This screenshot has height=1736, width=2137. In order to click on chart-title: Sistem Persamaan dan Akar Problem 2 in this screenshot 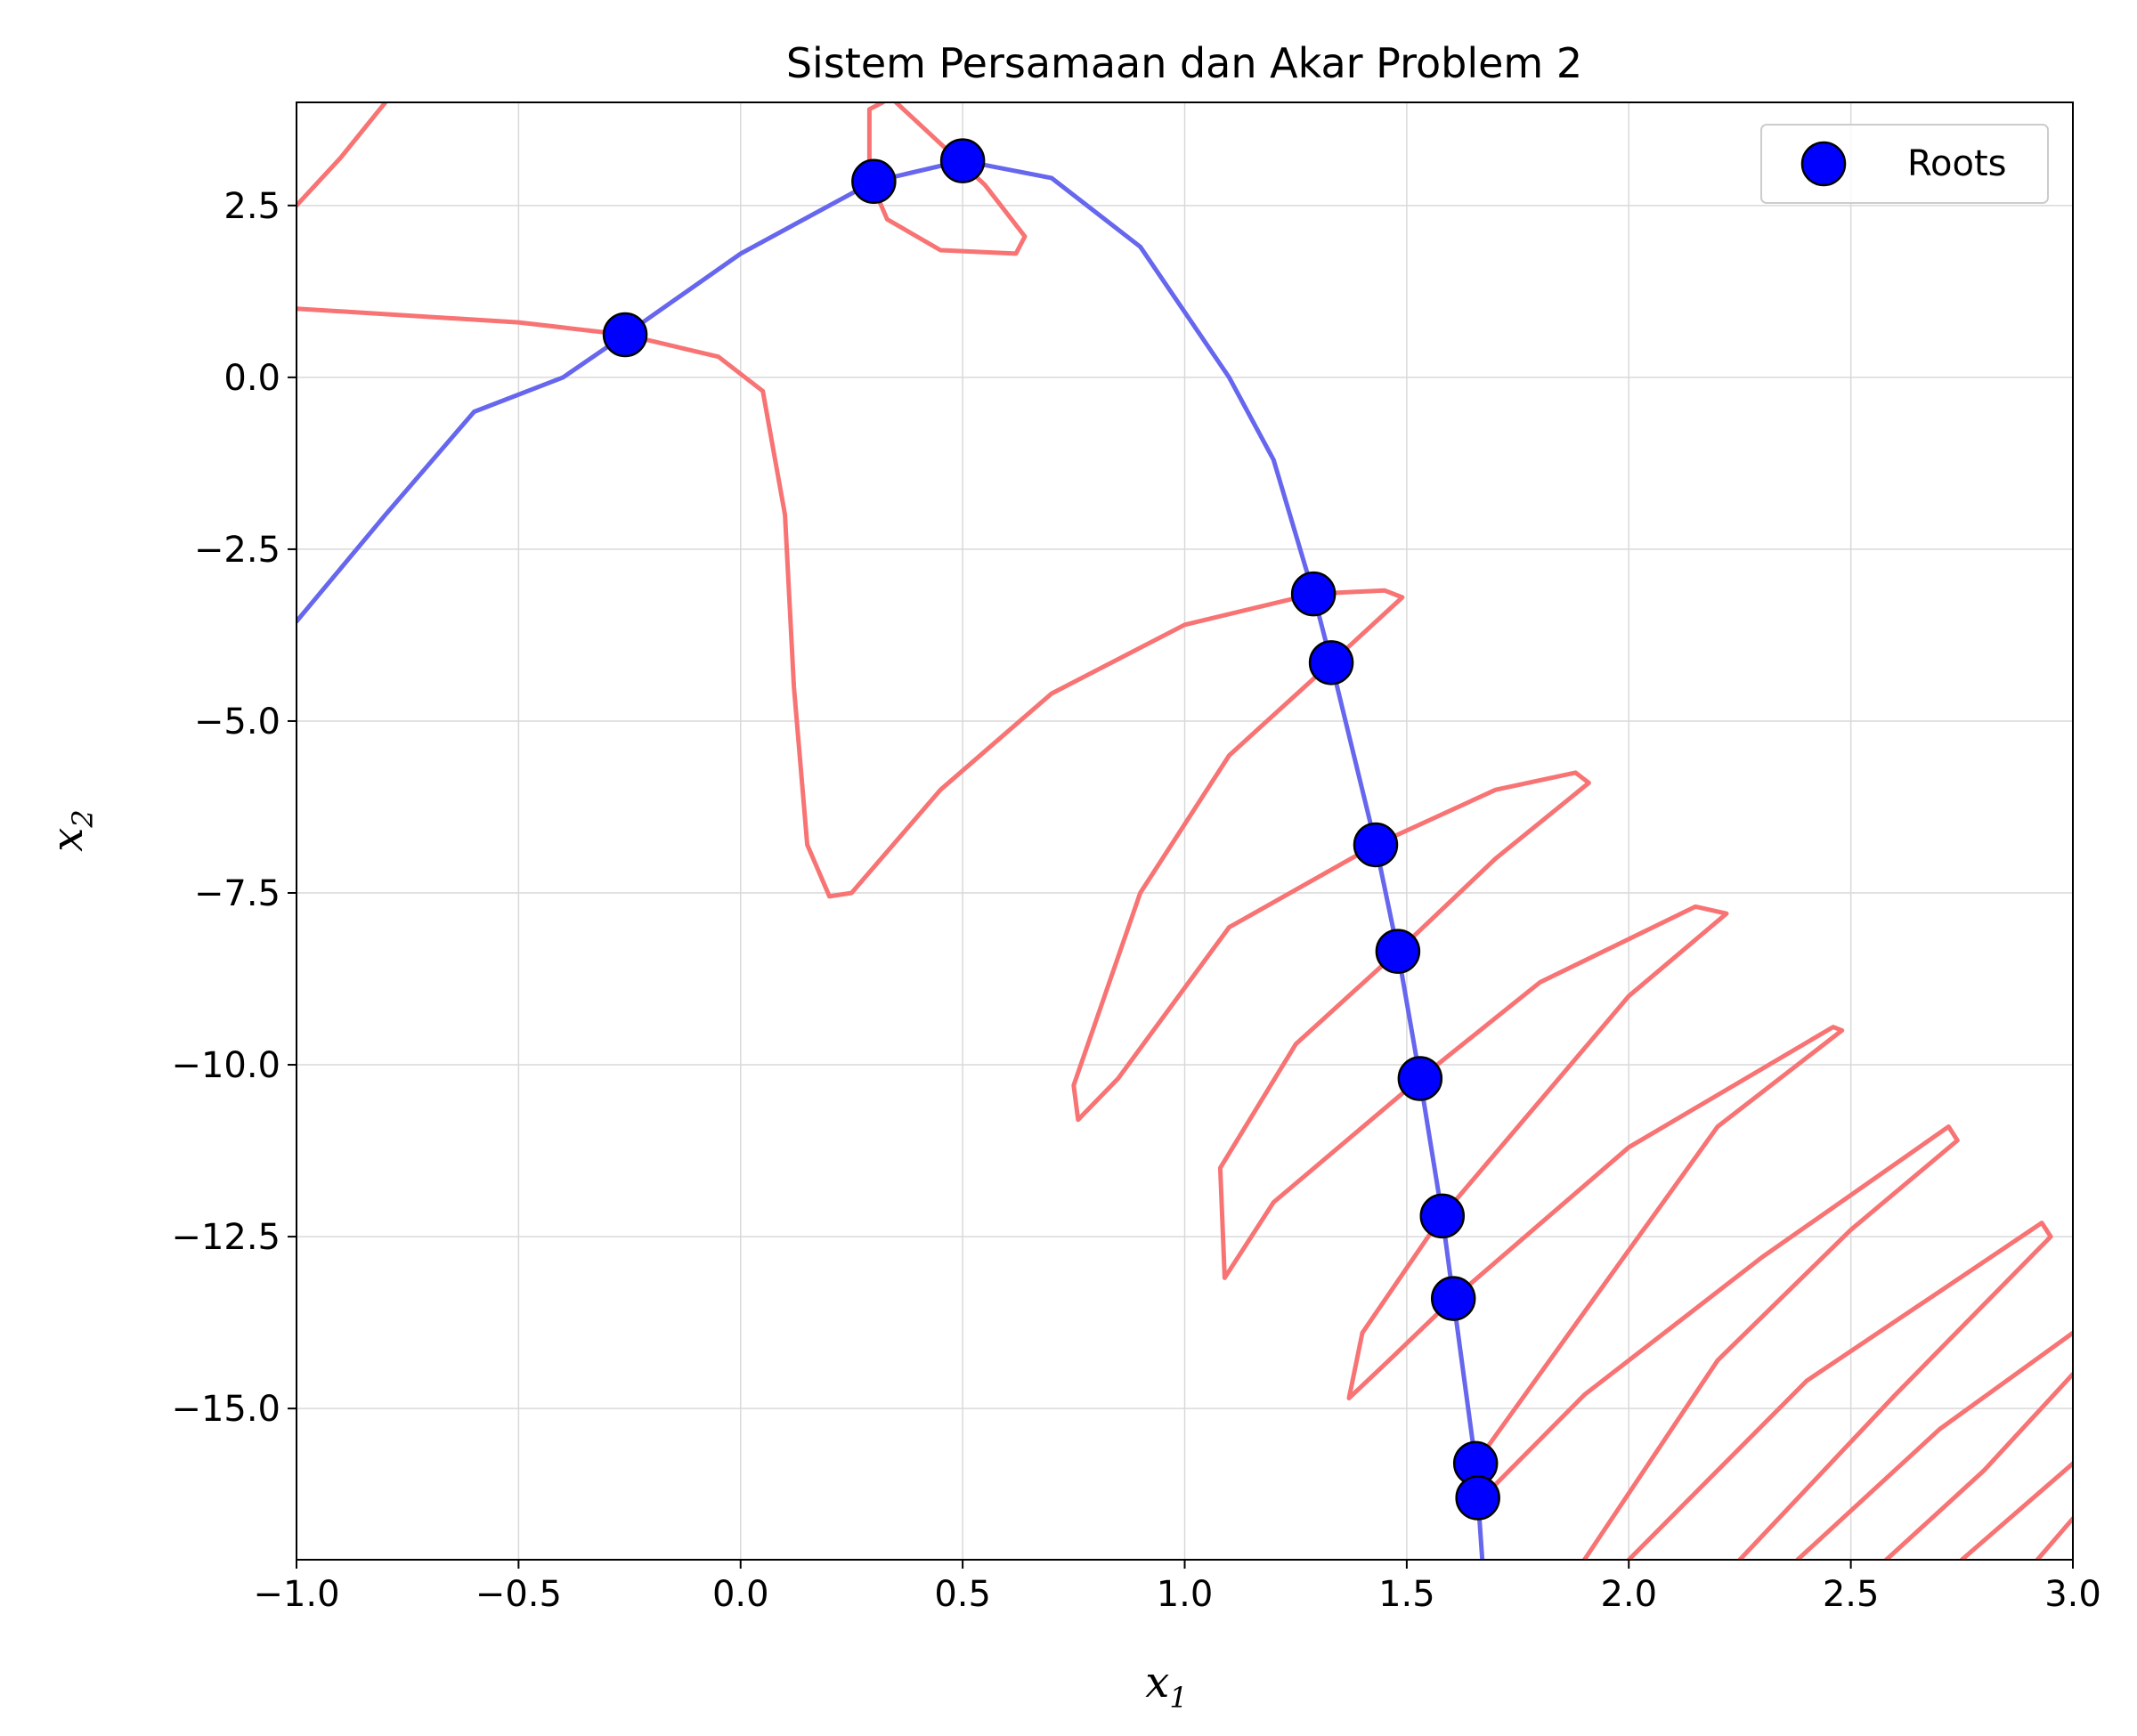, I will do `click(1184, 63)`.